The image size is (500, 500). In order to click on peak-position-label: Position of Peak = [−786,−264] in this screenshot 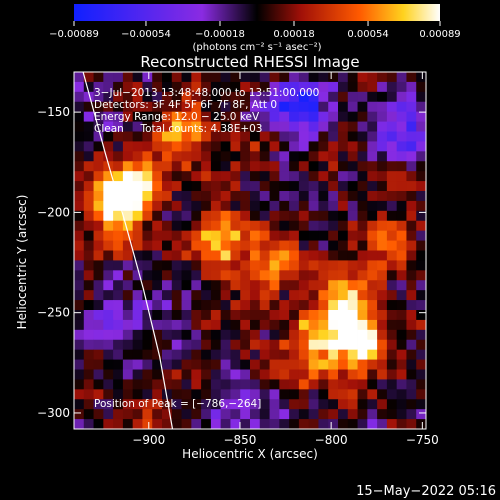, I will do `click(177, 404)`.